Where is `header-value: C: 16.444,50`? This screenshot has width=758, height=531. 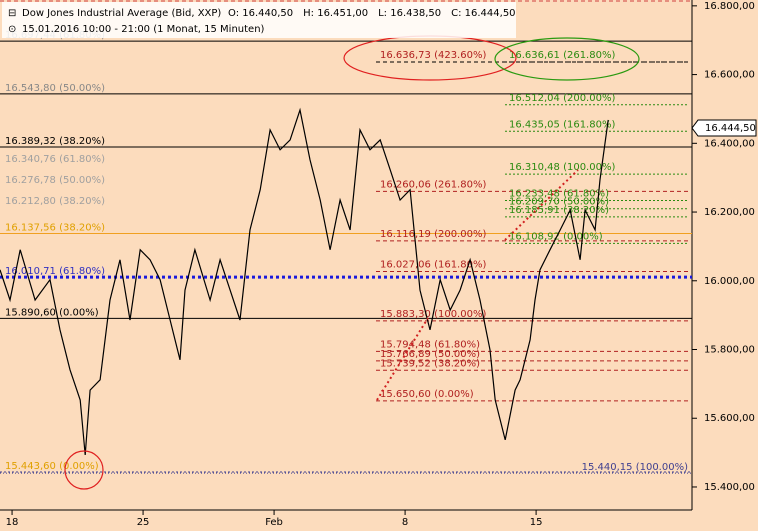
header-value: C: 16.444,50 is located at coordinates (483, 13).